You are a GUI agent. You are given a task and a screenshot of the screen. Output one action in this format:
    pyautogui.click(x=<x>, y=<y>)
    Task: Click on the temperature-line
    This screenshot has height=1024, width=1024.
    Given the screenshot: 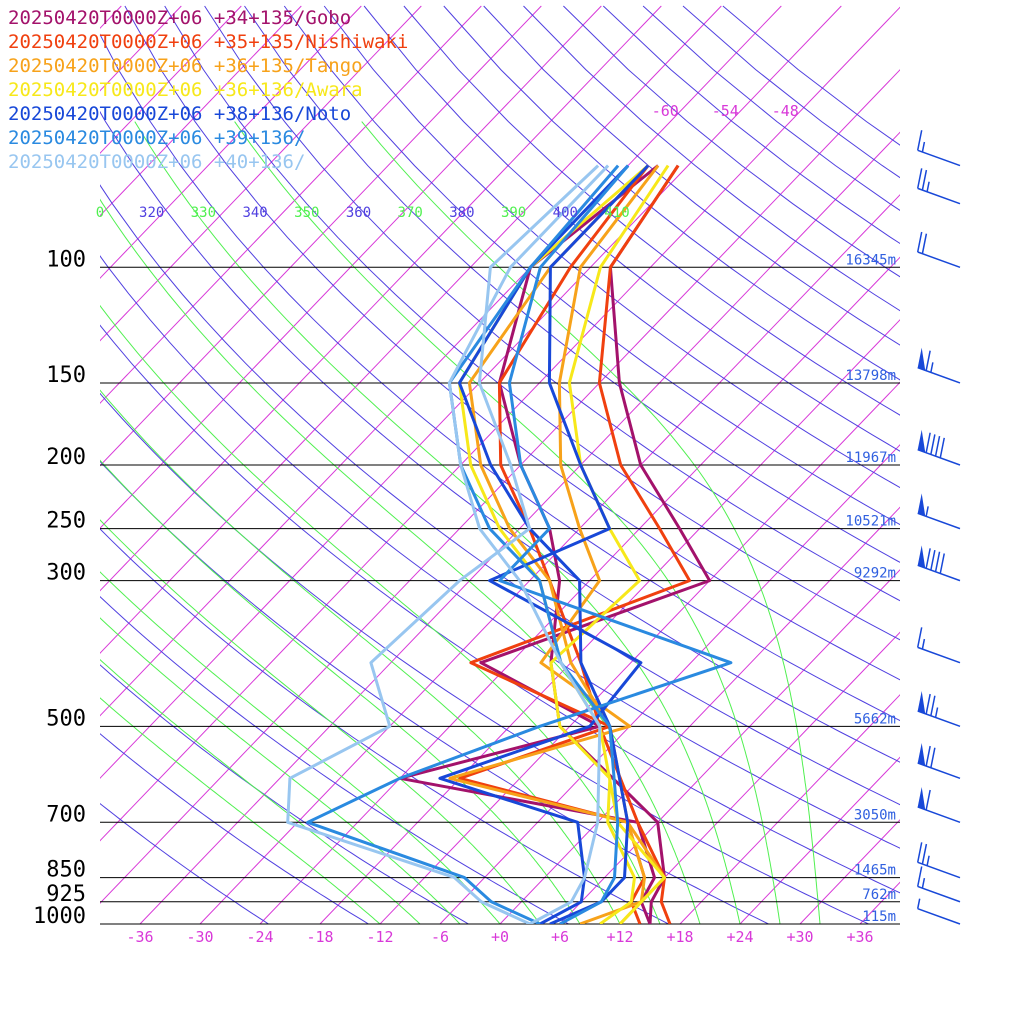 What is the action you would take?
    pyautogui.click(x=528, y=544)
    